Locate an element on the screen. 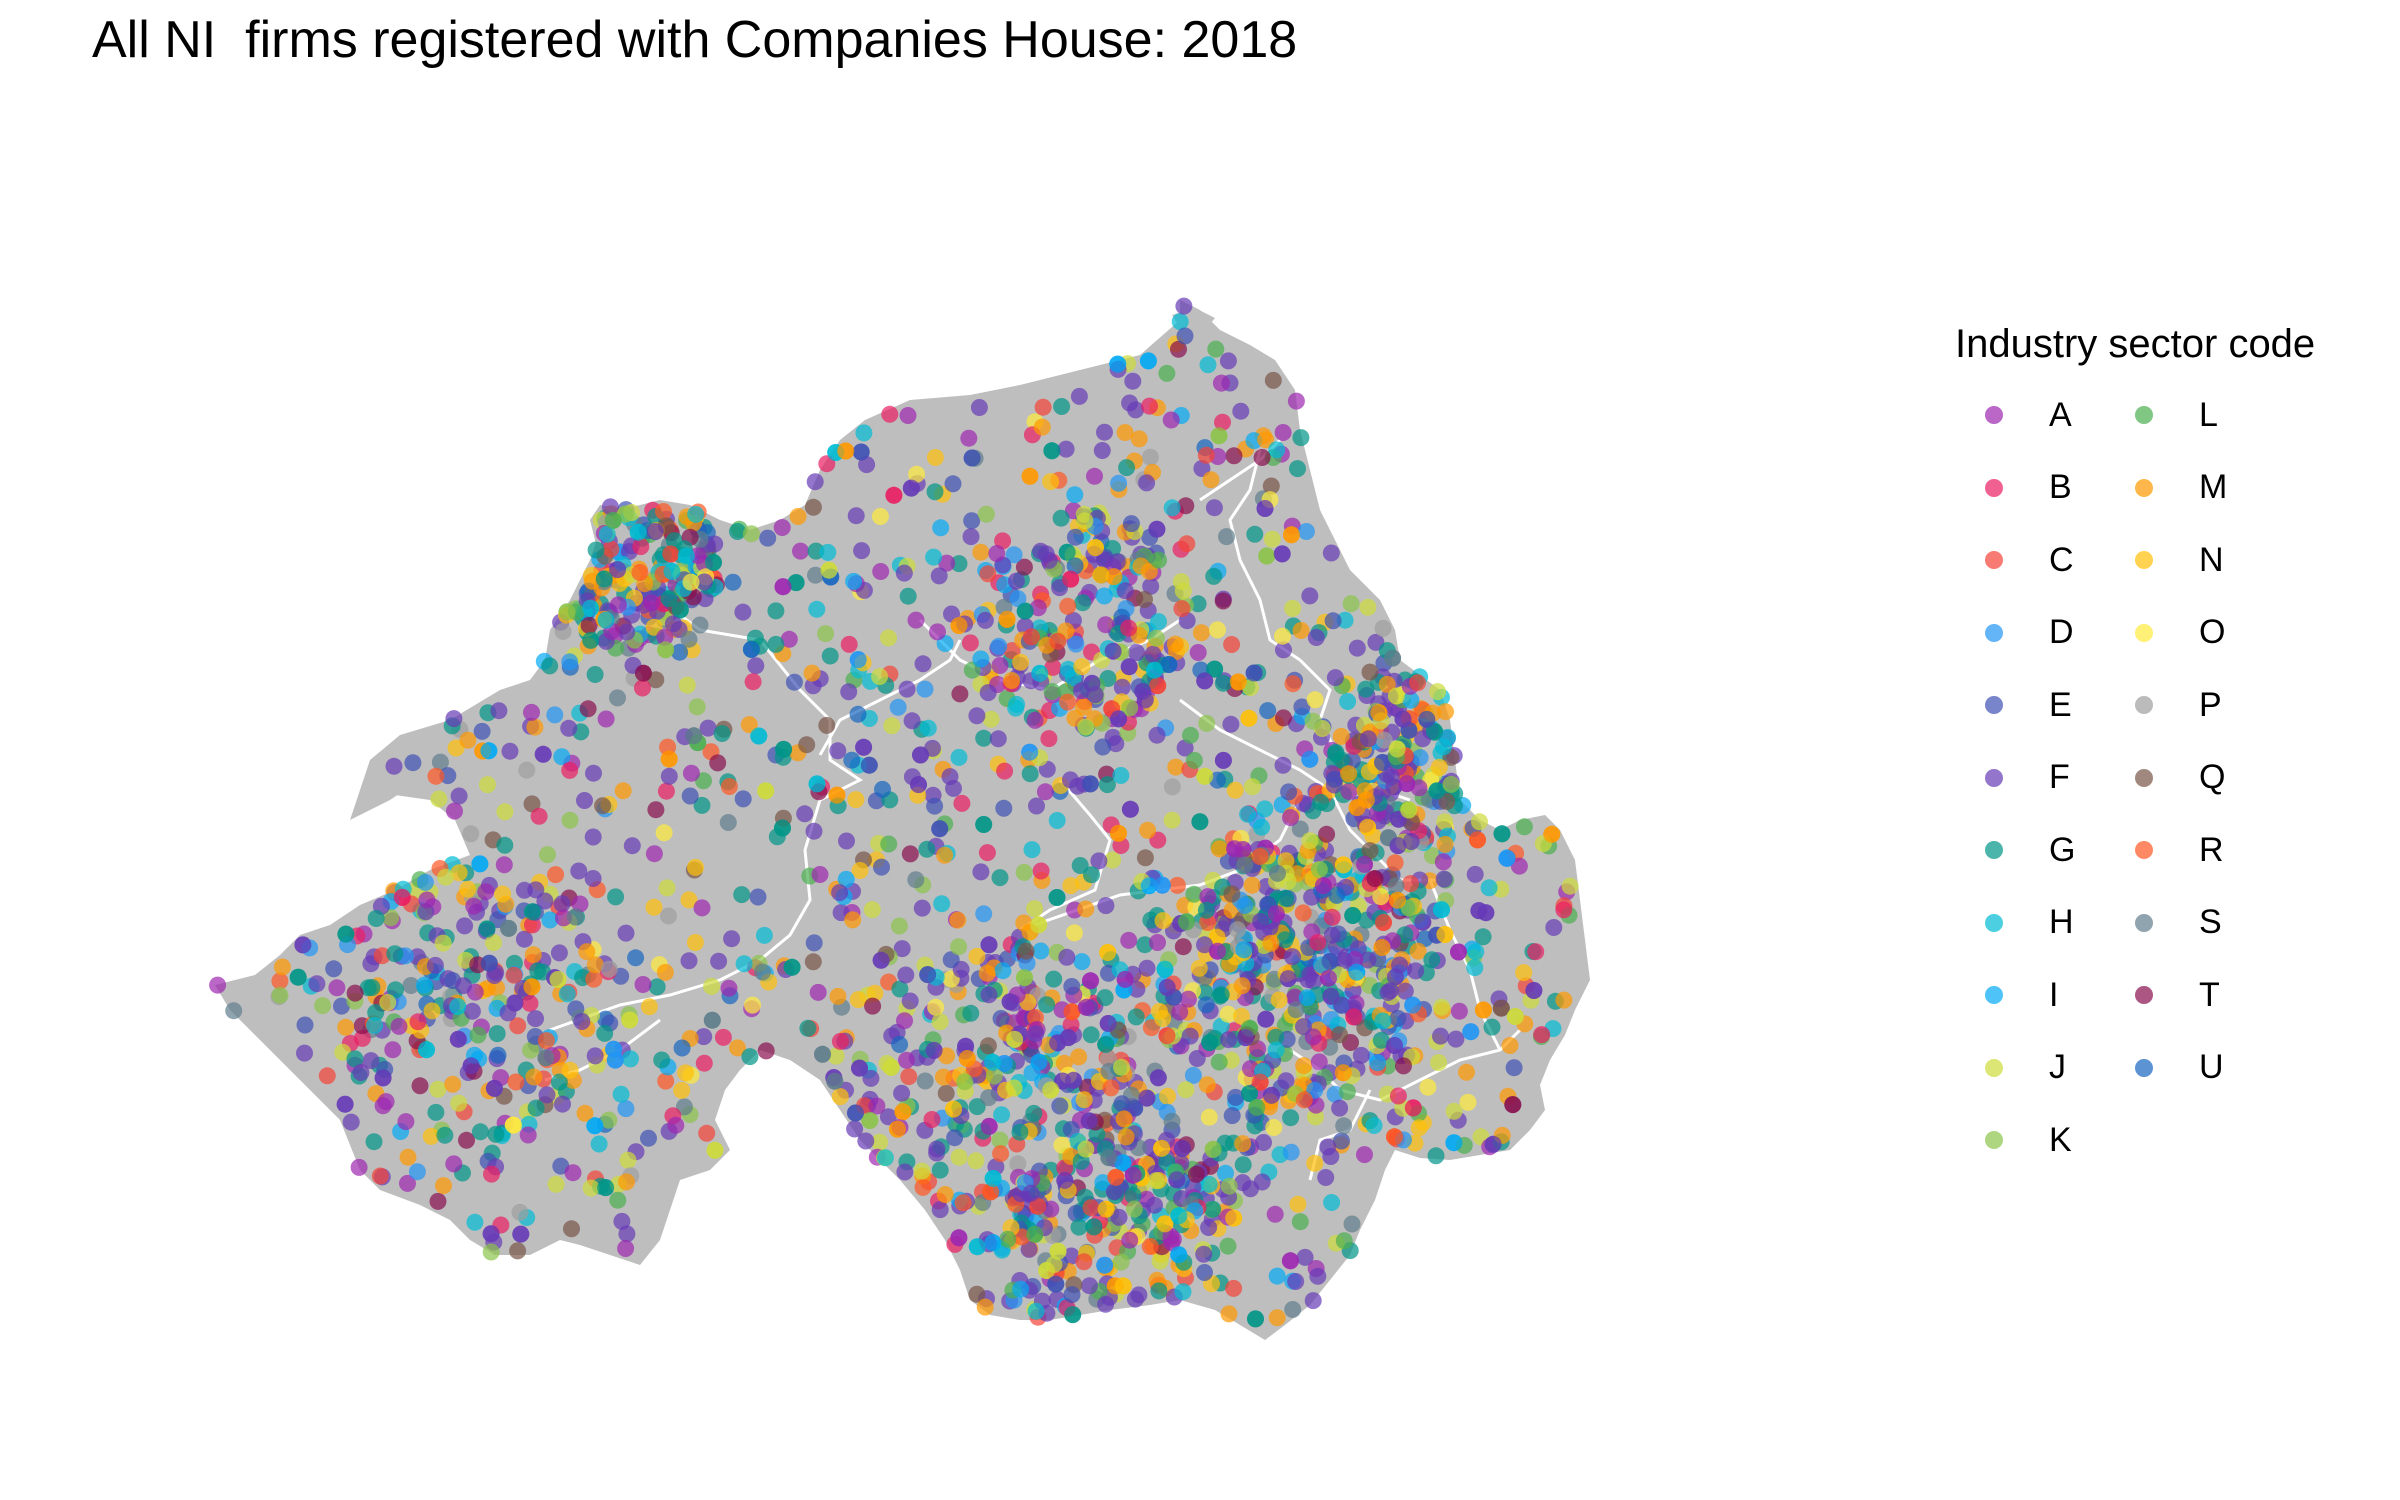 This screenshot has width=2400, height=1500. legend-item-d: D is located at coordinates (2030, 633).